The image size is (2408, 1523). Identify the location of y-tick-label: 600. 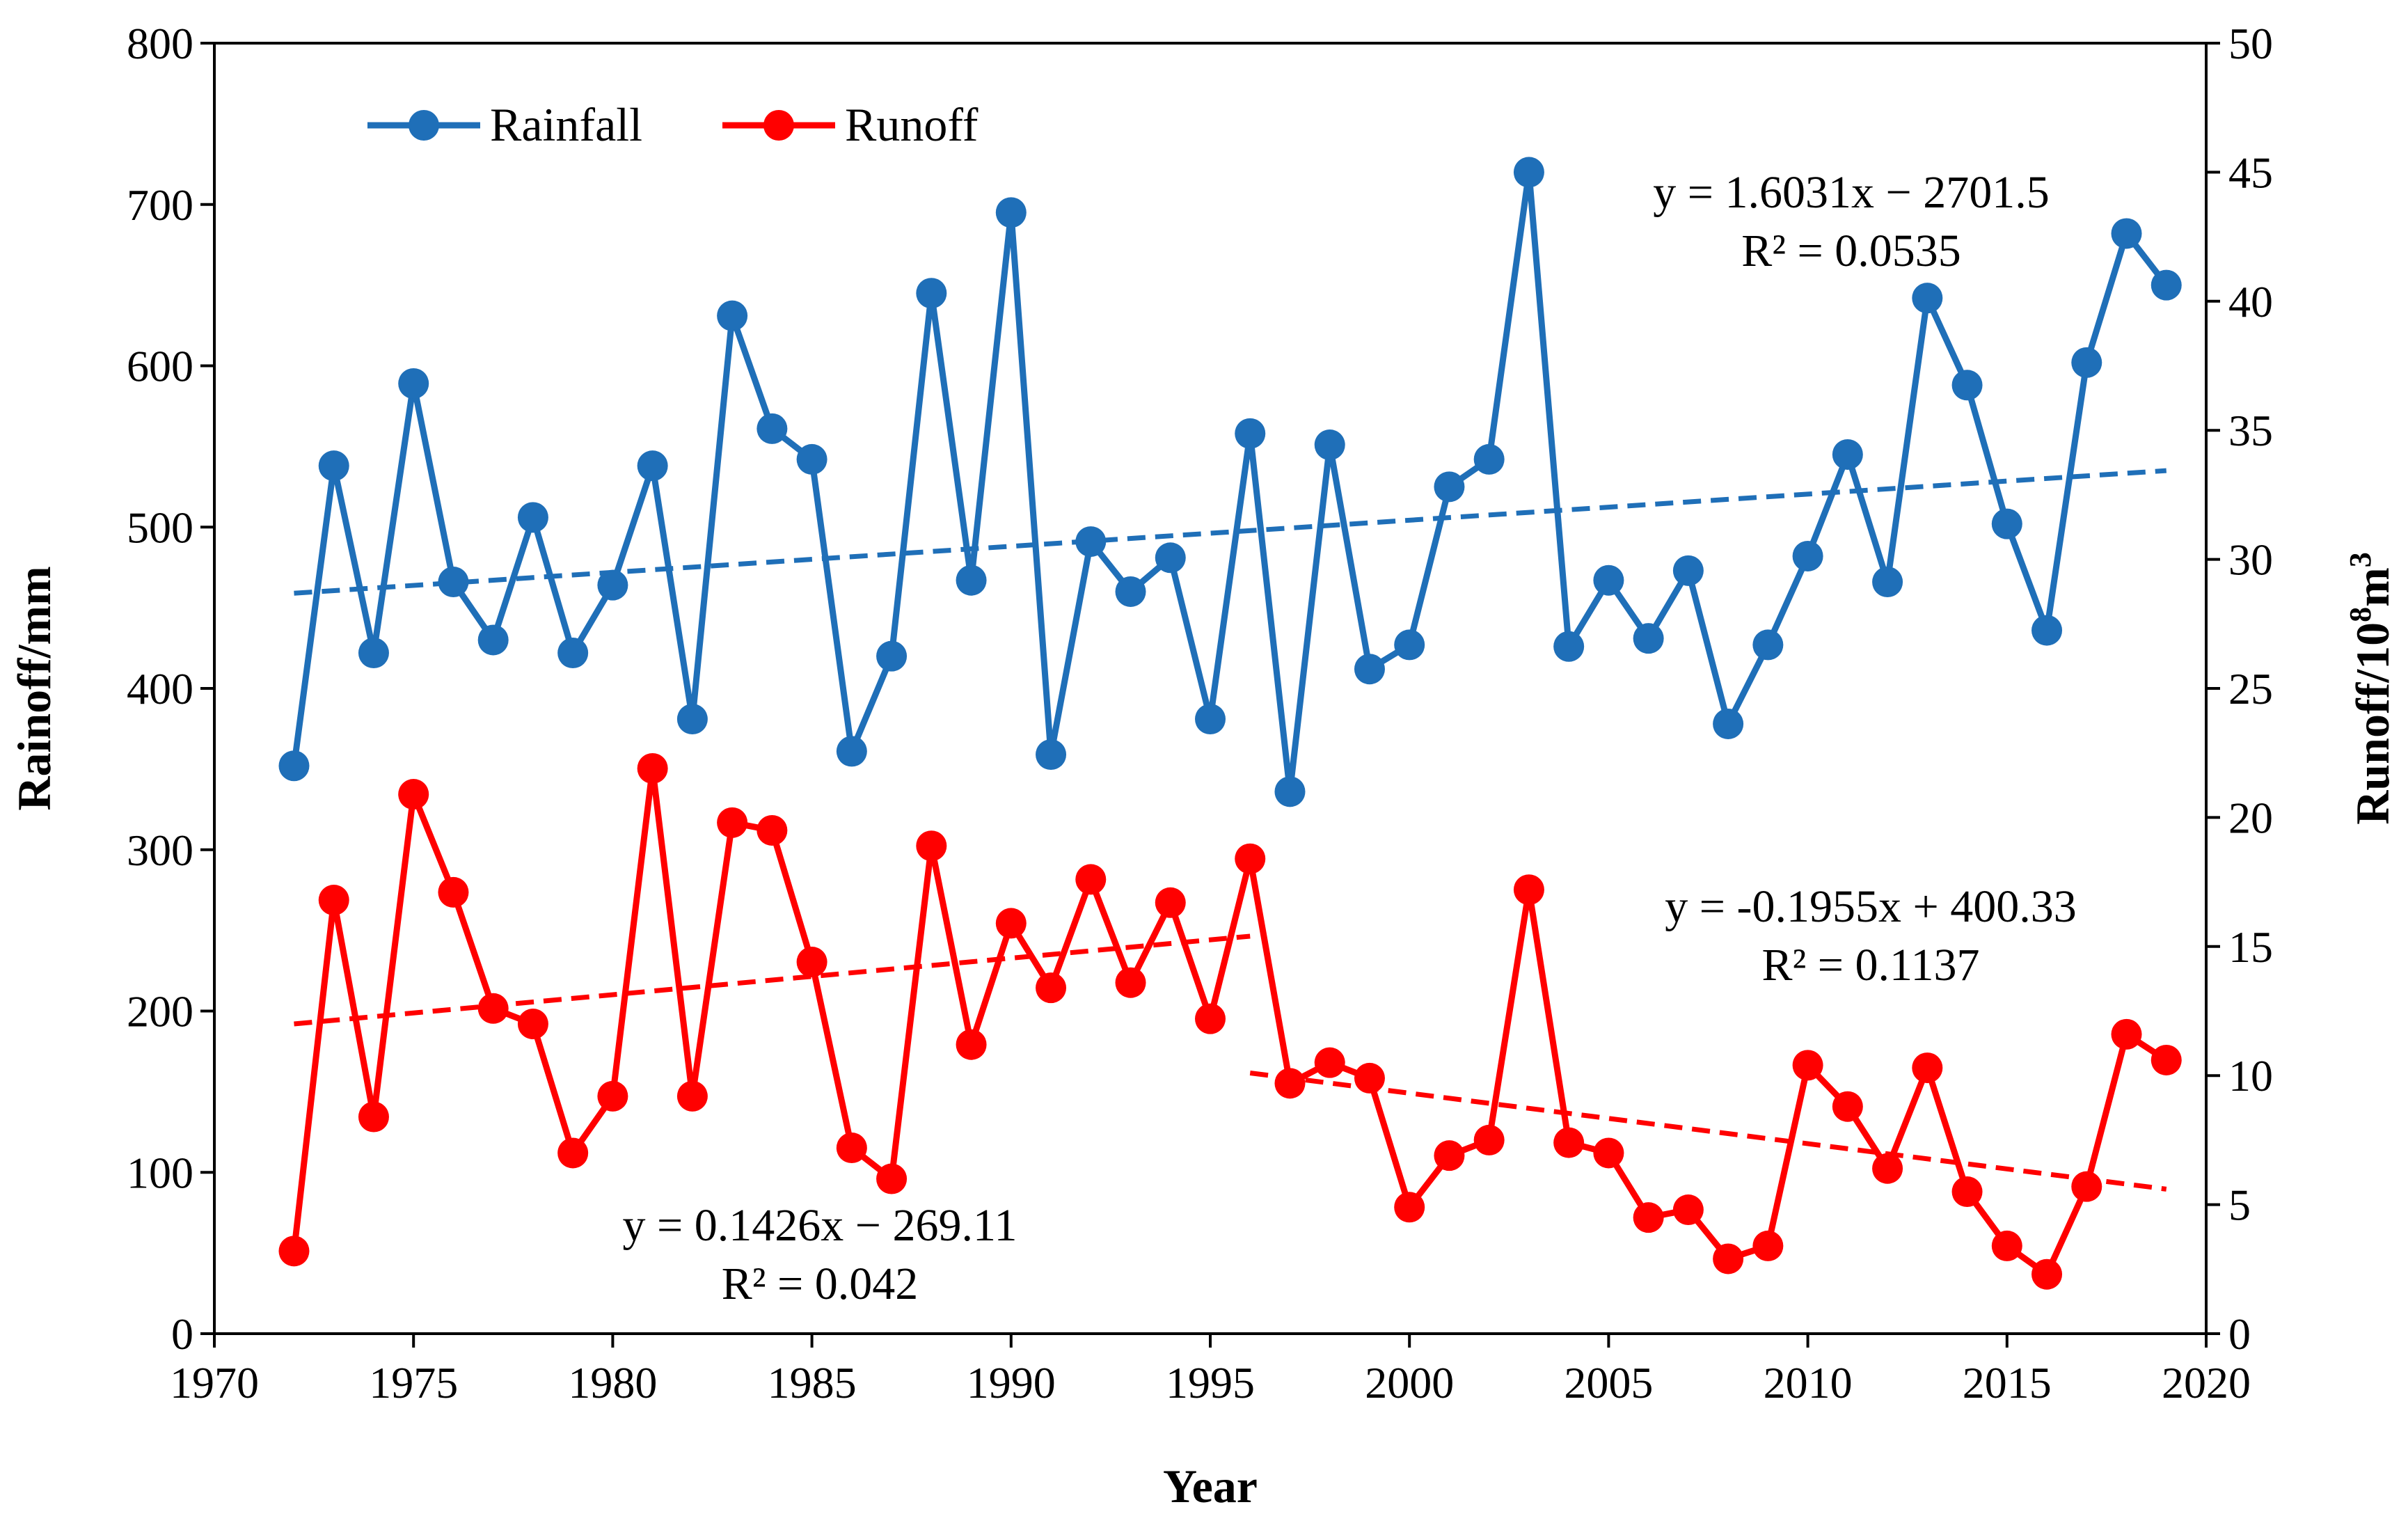
(160, 366).